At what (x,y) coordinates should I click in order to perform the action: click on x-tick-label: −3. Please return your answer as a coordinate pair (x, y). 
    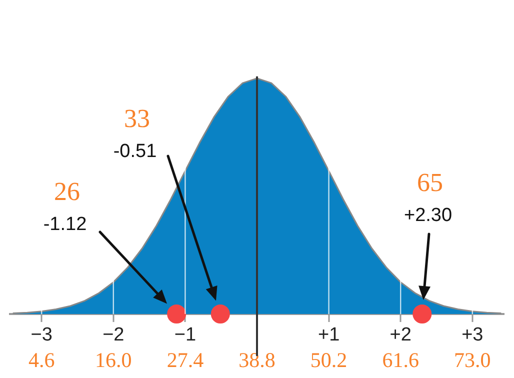
    Looking at the image, I should click on (41, 335).